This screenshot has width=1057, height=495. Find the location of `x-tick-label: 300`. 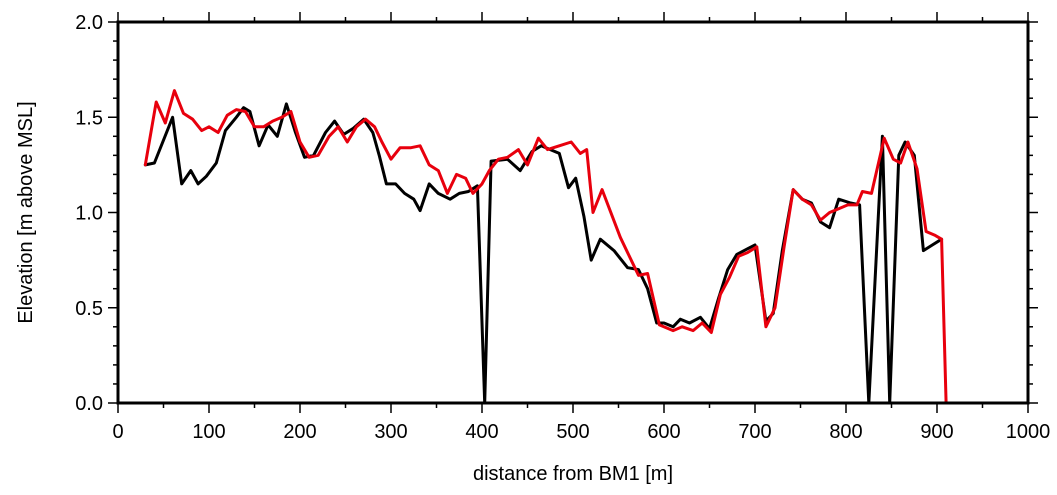

x-tick-label: 300 is located at coordinates (390, 432).